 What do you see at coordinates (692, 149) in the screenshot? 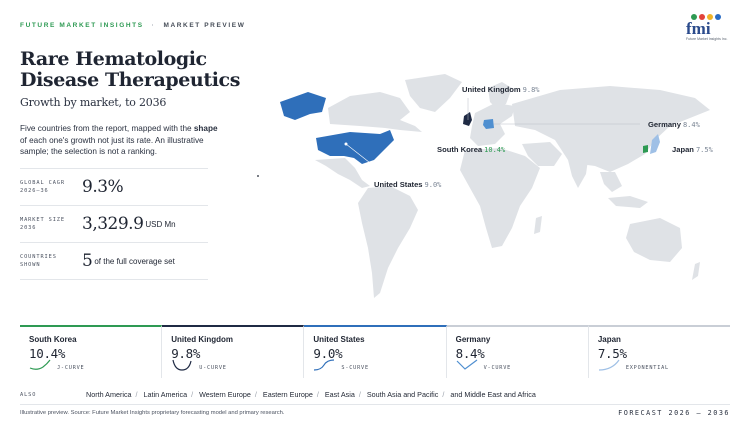
I see `map-label-japan: Japan 7.5%` at bounding box center [692, 149].